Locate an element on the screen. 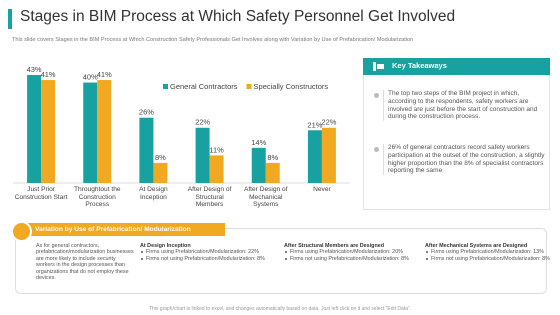 Image resolution: width=560 pixels, height=315 pixels. takeaways-icon is located at coordinates (378, 66).